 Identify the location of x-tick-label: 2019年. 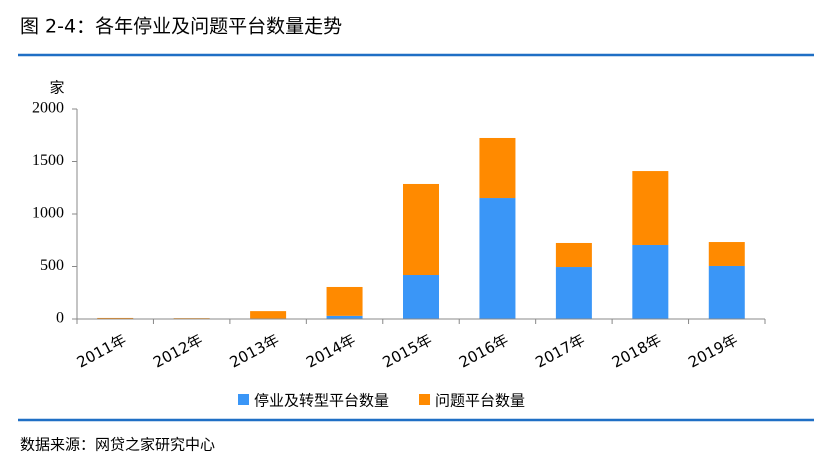
(712, 351).